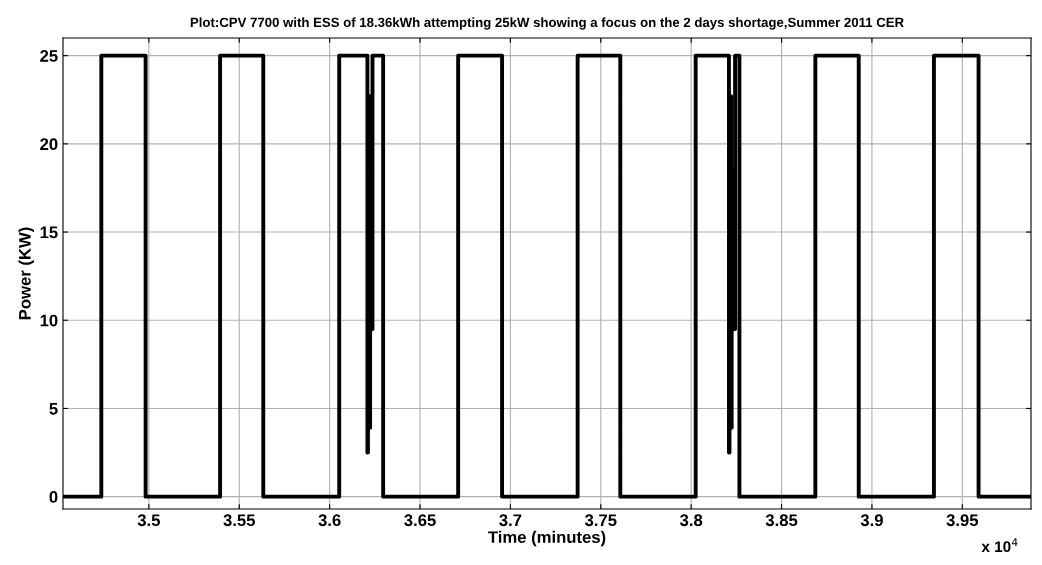 The height and width of the screenshot is (565, 1042). I want to click on x-tick-label: 3.9, so click(871, 520).